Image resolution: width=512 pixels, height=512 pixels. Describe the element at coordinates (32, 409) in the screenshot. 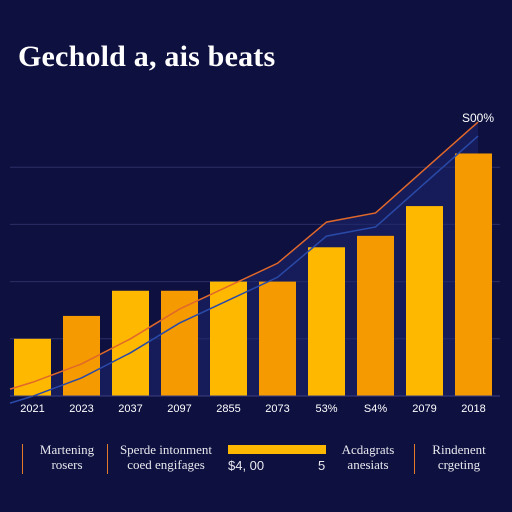

I see `x-tick-label: 2021` at that location.